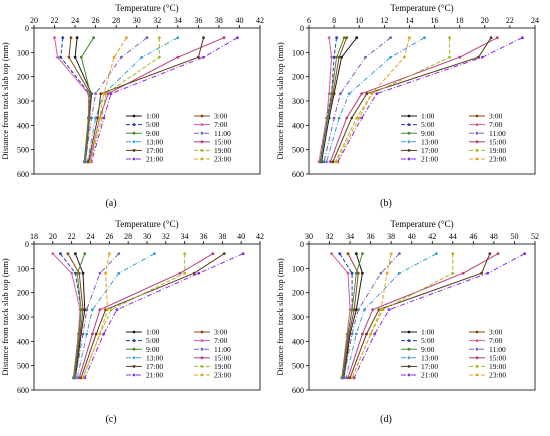 This screenshot has width=550, height=436. Describe the element at coordinates (96, 20) in the screenshot. I see `x-tick-label: 26` at that location.